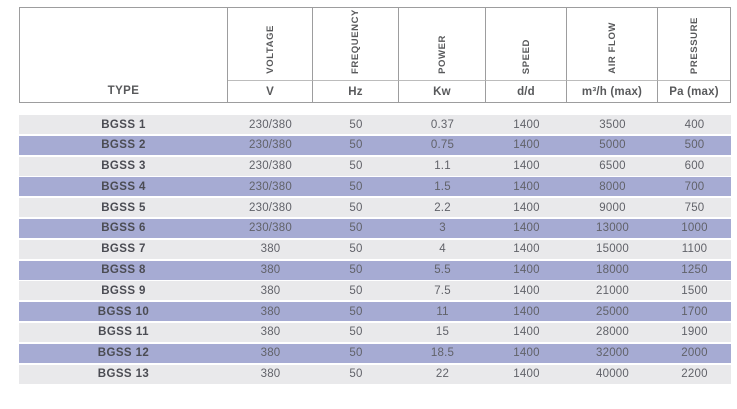 The width and height of the screenshot is (737, 409). I want to click on table-row: BGSS 13 380 50 22 1400 40000 2200, so click(375, 374).